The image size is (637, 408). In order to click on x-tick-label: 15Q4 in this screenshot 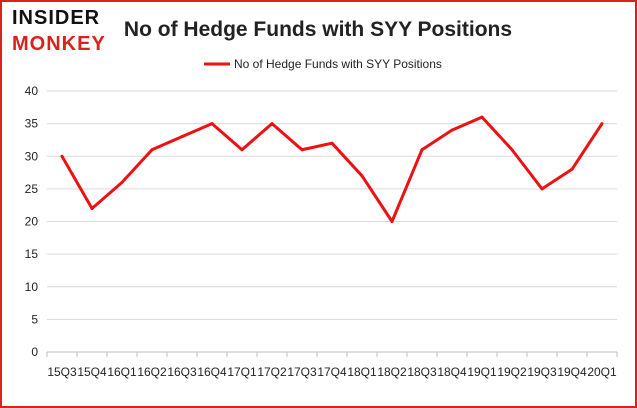, I will do `click(92, 372)`.